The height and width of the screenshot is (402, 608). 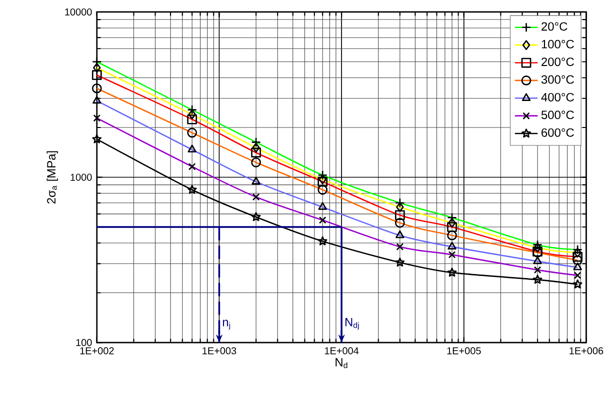 I want to click on y-tick-label: 100, so click(x=84, y=342).